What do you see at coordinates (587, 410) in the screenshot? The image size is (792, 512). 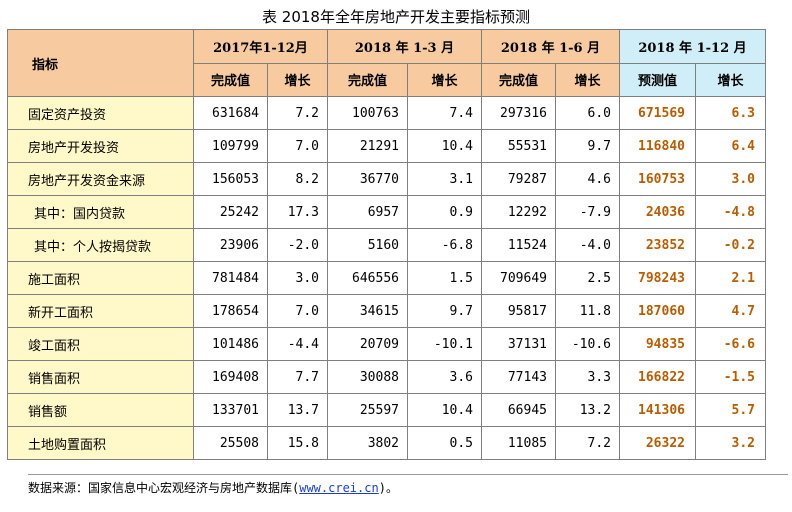 I see `growth-cell: 13.2` at bounding box center [587, 410].